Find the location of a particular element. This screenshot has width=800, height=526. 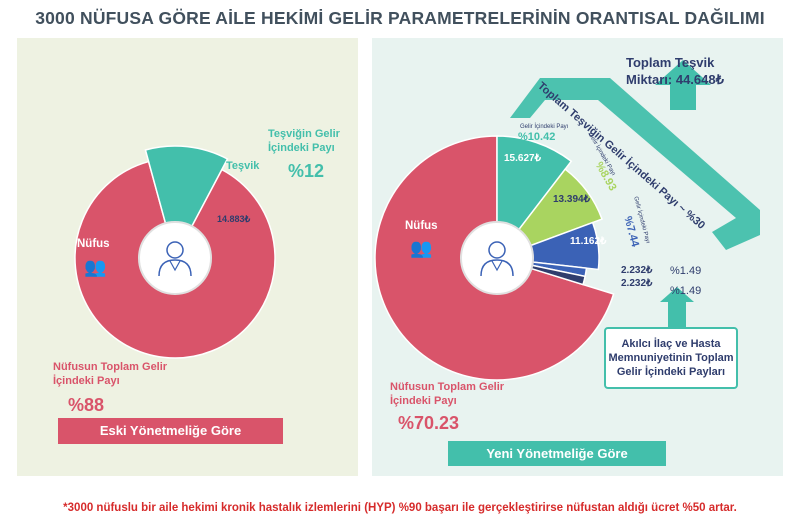

total-label-1: Toplam Teşvik is located at coordinates (670, 62).